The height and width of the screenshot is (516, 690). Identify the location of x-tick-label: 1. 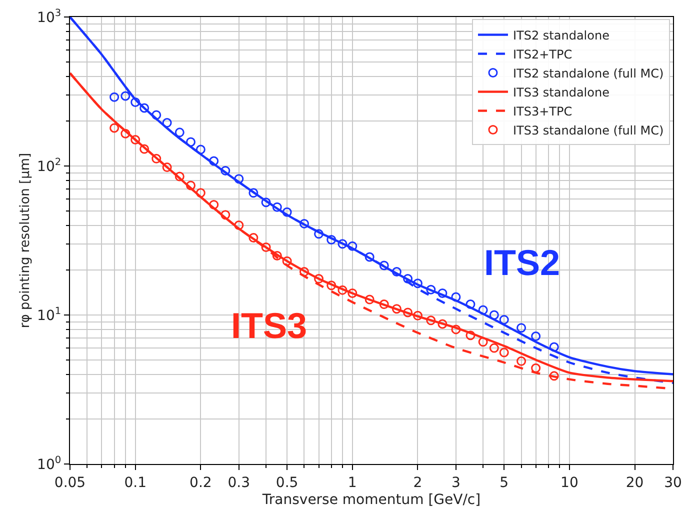
(352, 482).